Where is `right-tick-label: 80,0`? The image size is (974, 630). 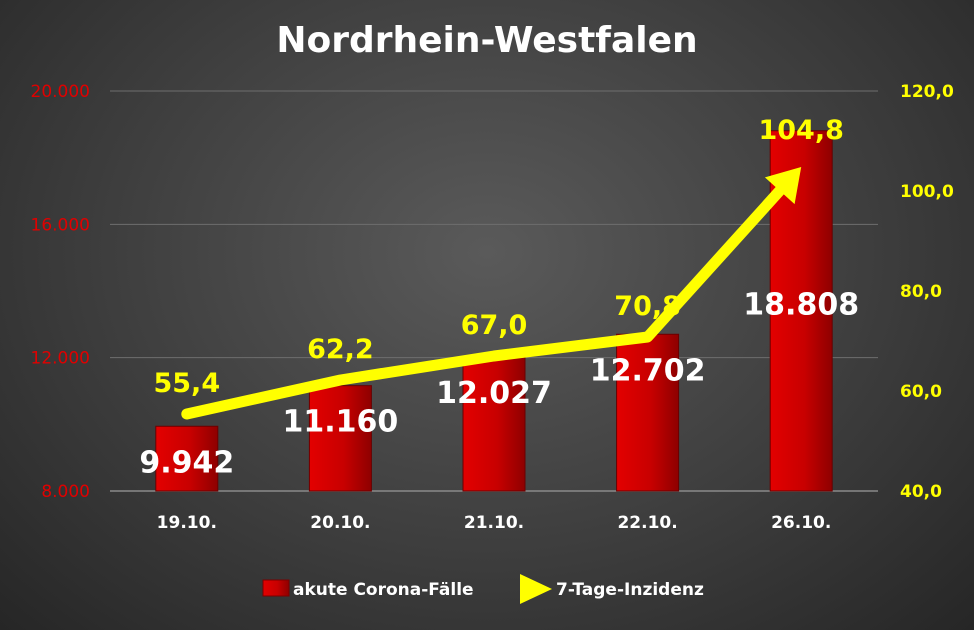
right-tick-label: 80,0 is located at coordinates (921, 292).